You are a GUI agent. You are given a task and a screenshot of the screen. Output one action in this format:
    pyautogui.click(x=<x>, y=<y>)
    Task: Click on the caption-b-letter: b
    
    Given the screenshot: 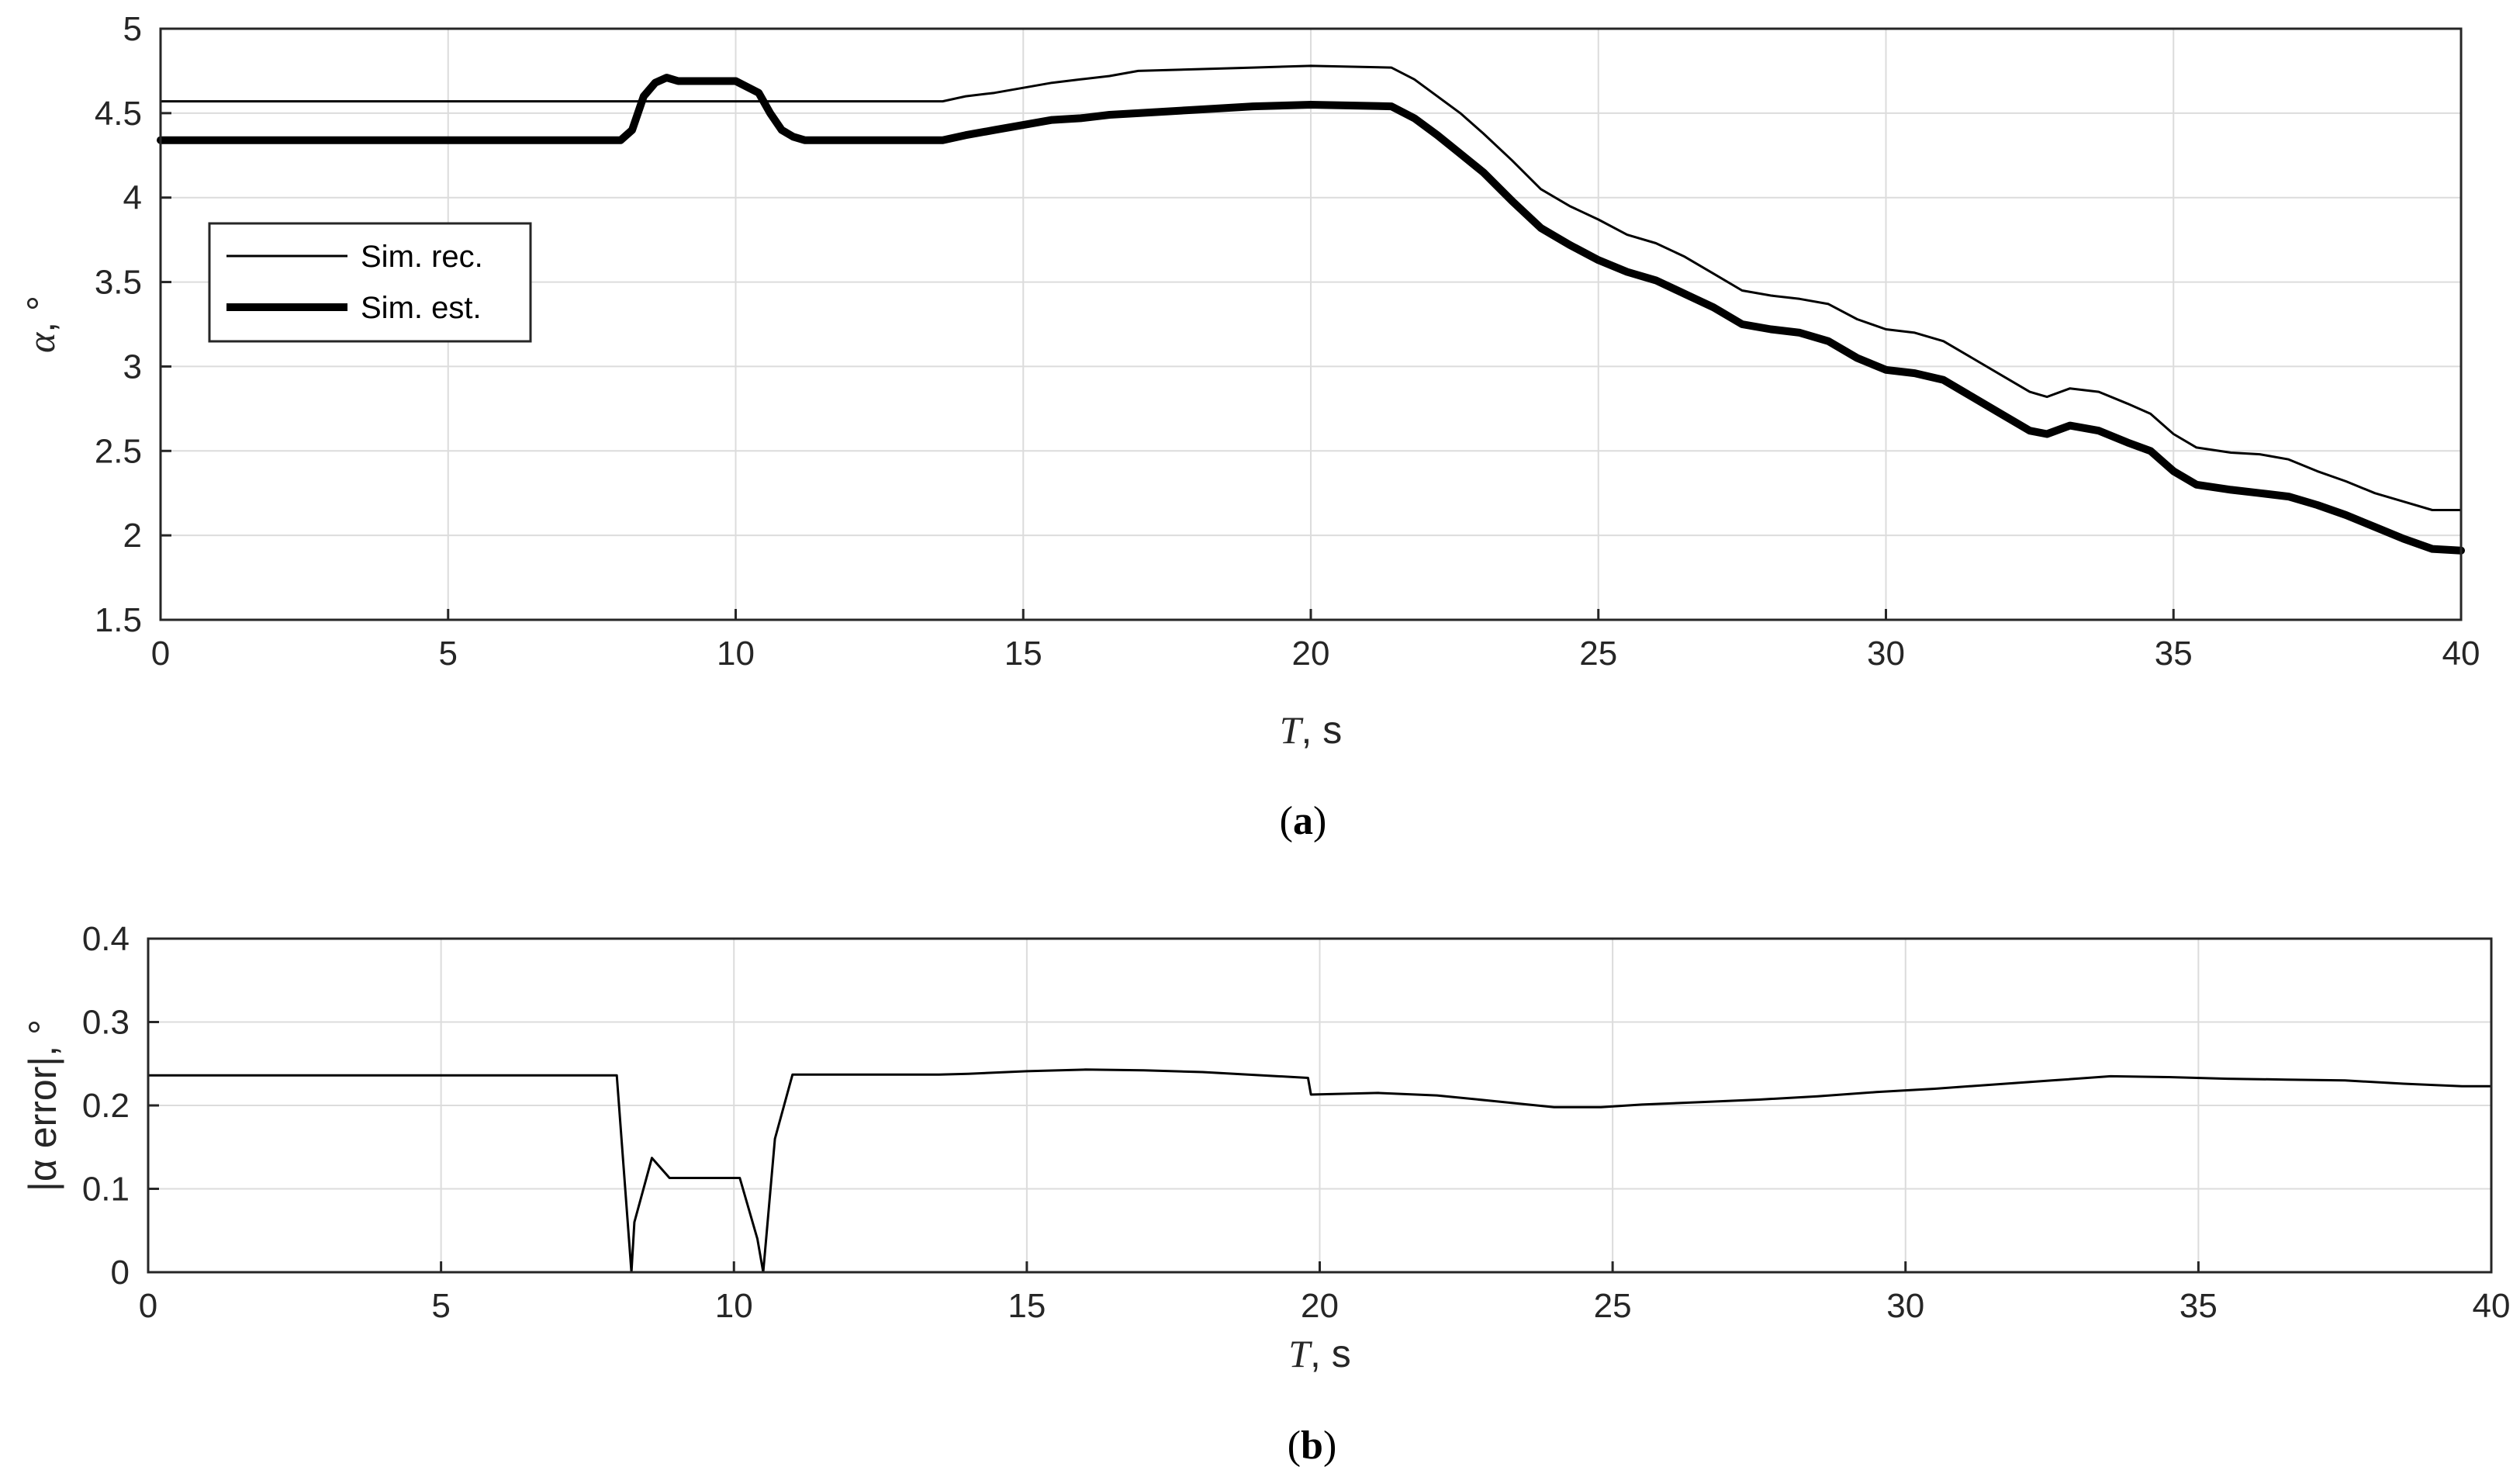 What is the action you would take?
    pyautogui.click(x=1312, y=1445)
    